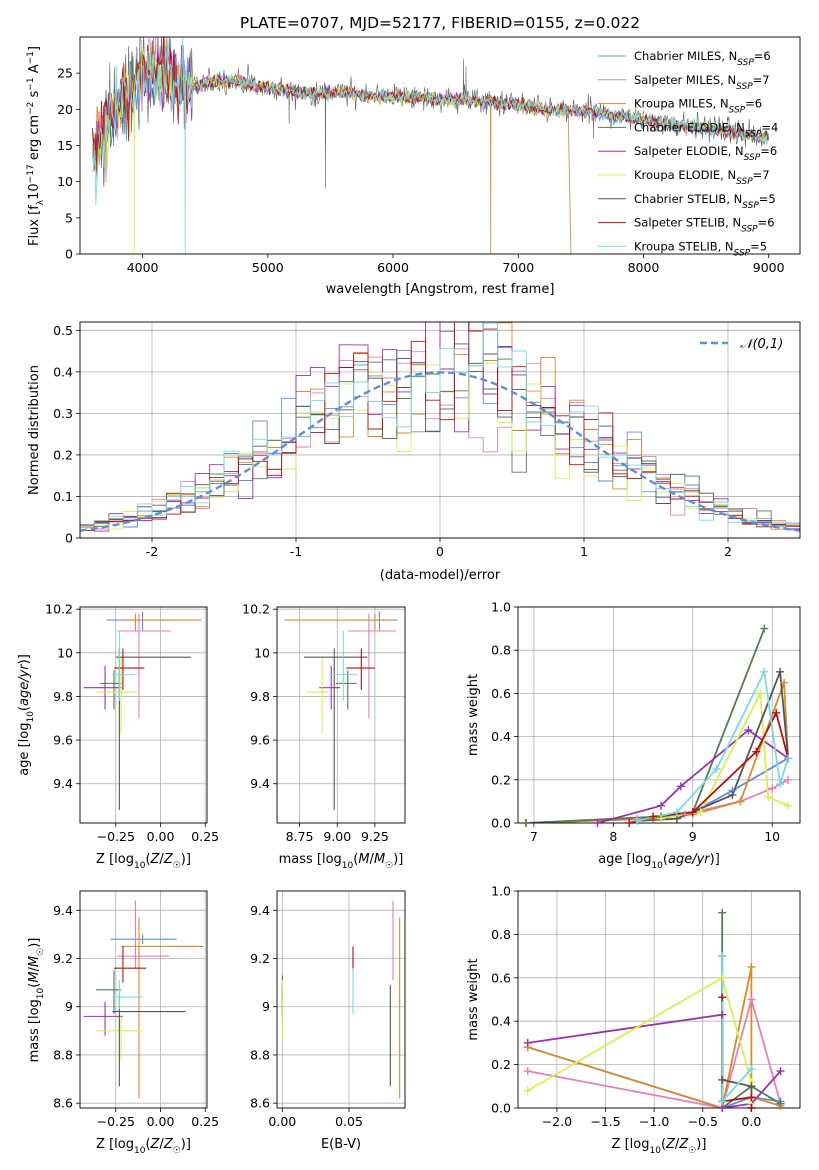 This screenshot has width=819, height=1170. What do you see at coordinates (63, 910) in the screenshot?
I see `mass_vs_Z-ytick-label: 9.4` at bounding box center [63, 910].